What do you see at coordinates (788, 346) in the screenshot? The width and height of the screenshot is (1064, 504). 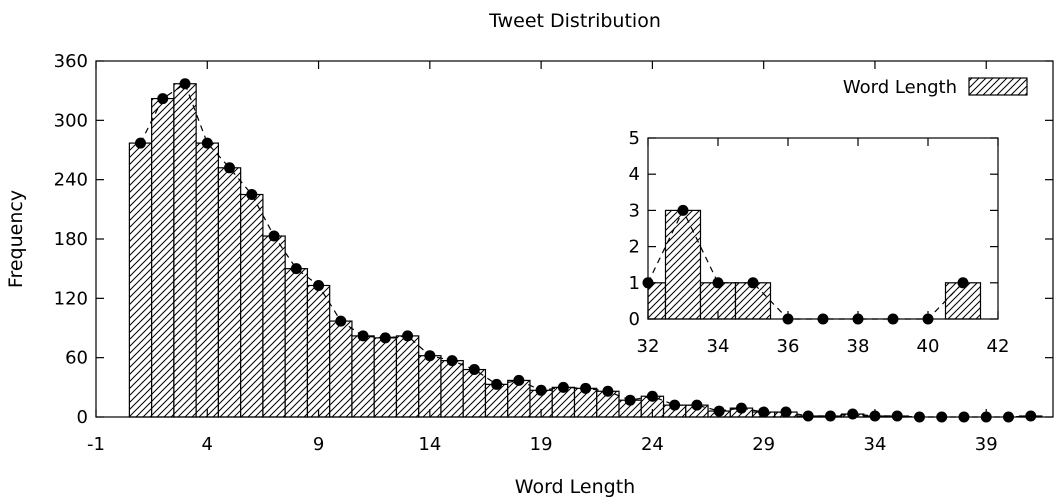 I see `x-tick-label: 36` at bounding box center [788, 346].